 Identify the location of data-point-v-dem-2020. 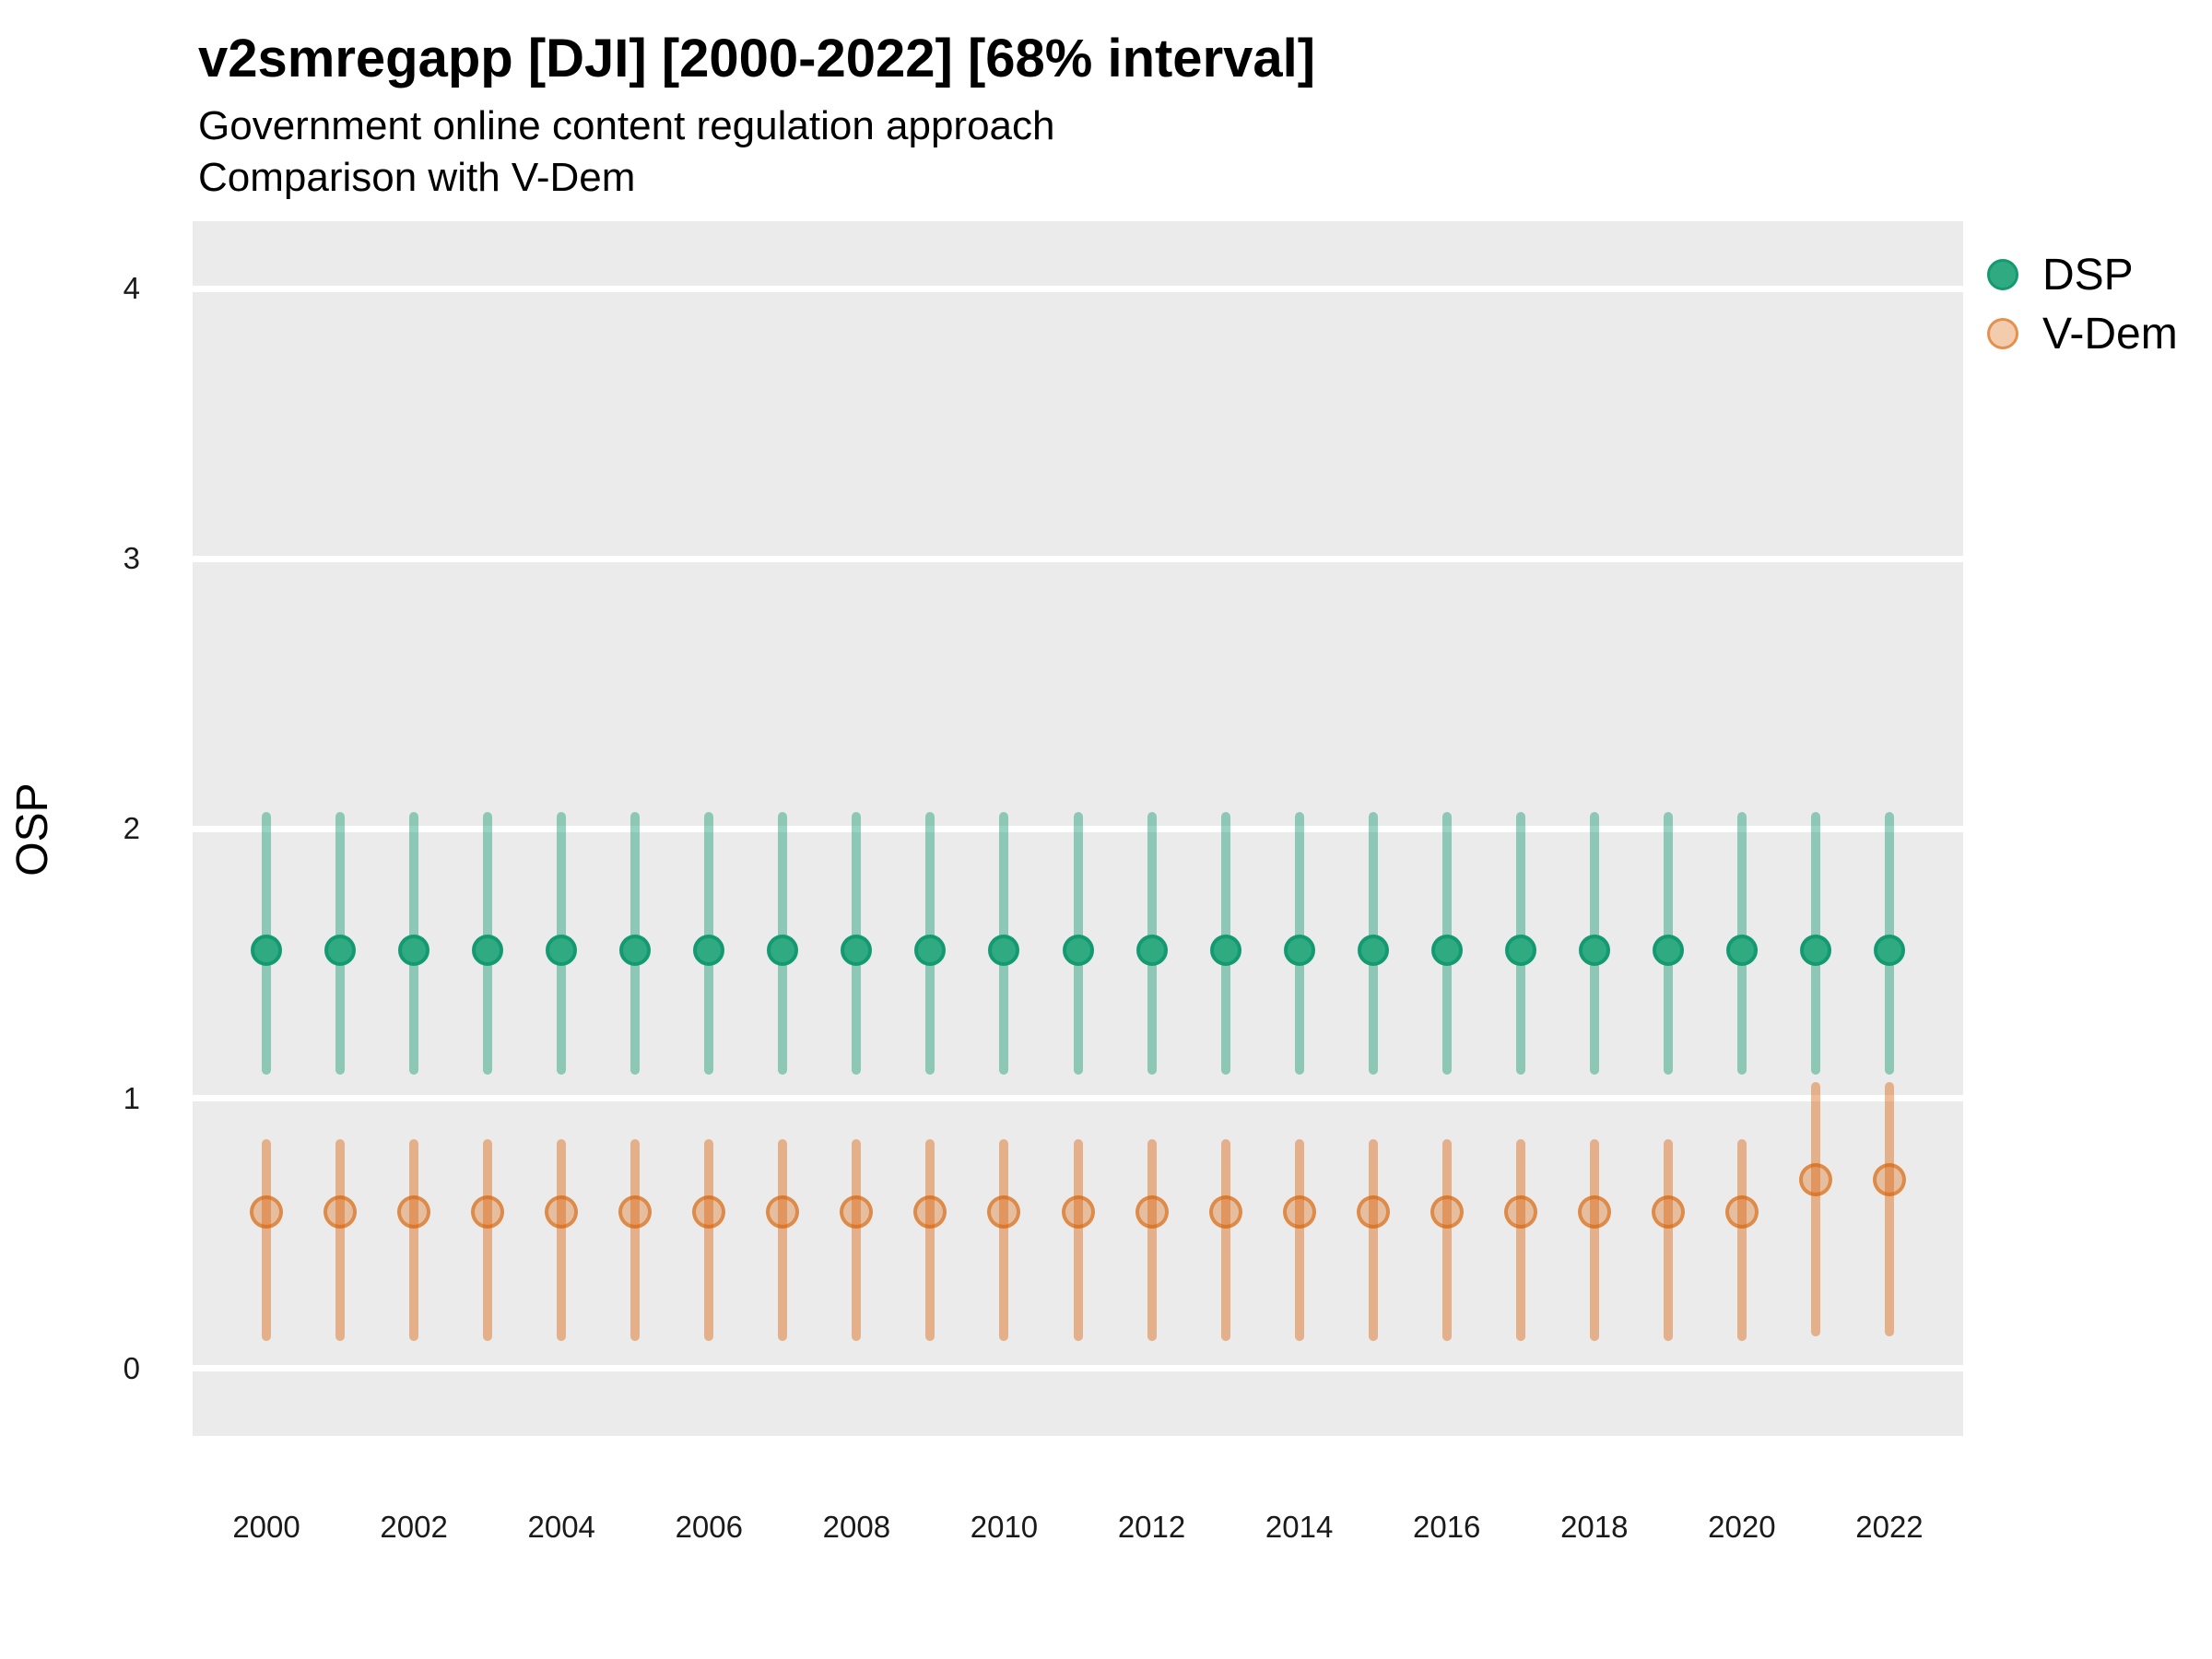
(1741, 1211).